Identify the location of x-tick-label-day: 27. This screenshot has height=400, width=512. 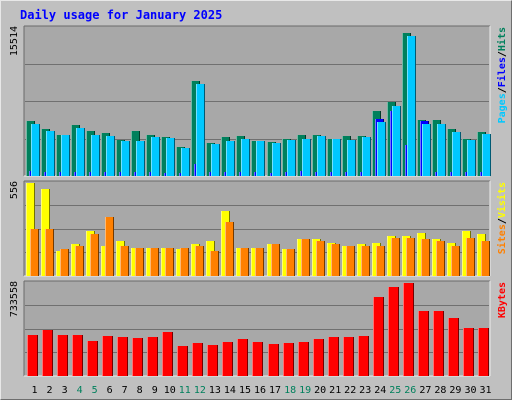
(425, 390).